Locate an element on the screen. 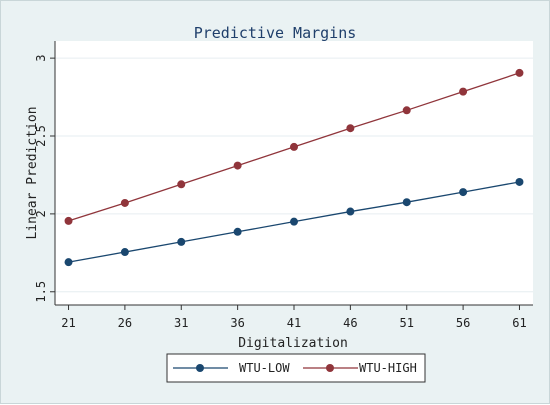 This screenshot has width=550, height=405. legend-label-wtu-low: WTU-LOW is located at coordinates (264, 368).